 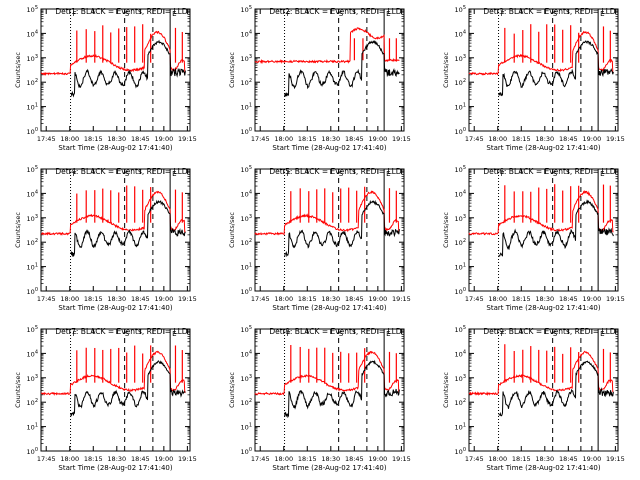 What do you see at coordinates (121, 11) in the screenshot?
I see `panel-title: Det 1: BLACK = Events, RED = LLD` at bounding box center [121, 11].